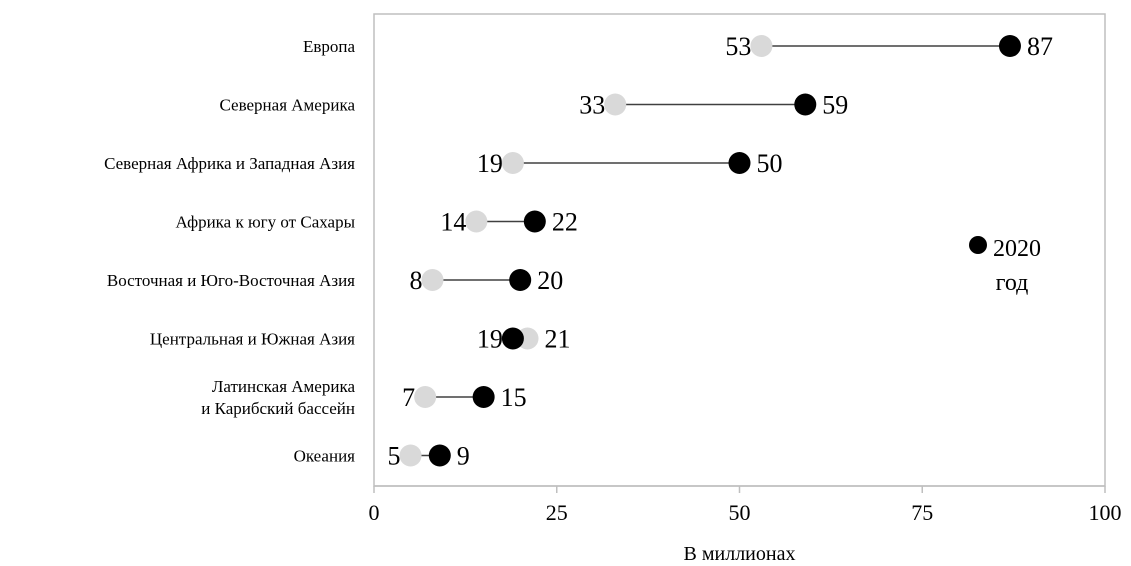 The height and width of the screenshot is (566, 1131). I want to click on value-label-left: 7, so click(408, 397).